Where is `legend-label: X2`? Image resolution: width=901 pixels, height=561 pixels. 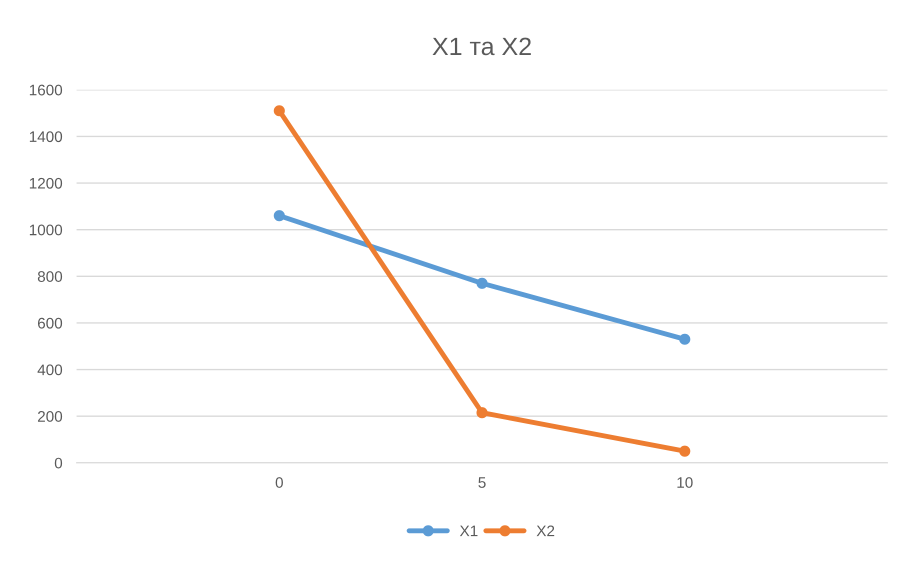 legend-label: X2 is located at coordinates (545, 530).